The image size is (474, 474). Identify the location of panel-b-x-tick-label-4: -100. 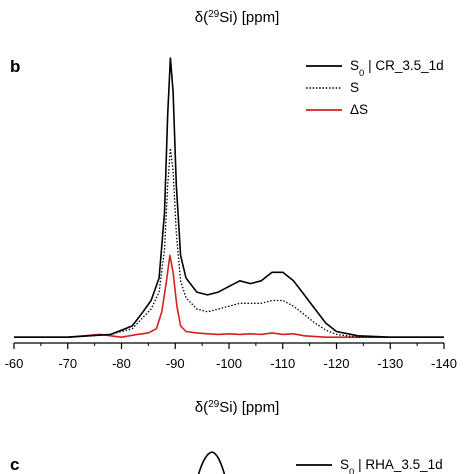
(229, 363).